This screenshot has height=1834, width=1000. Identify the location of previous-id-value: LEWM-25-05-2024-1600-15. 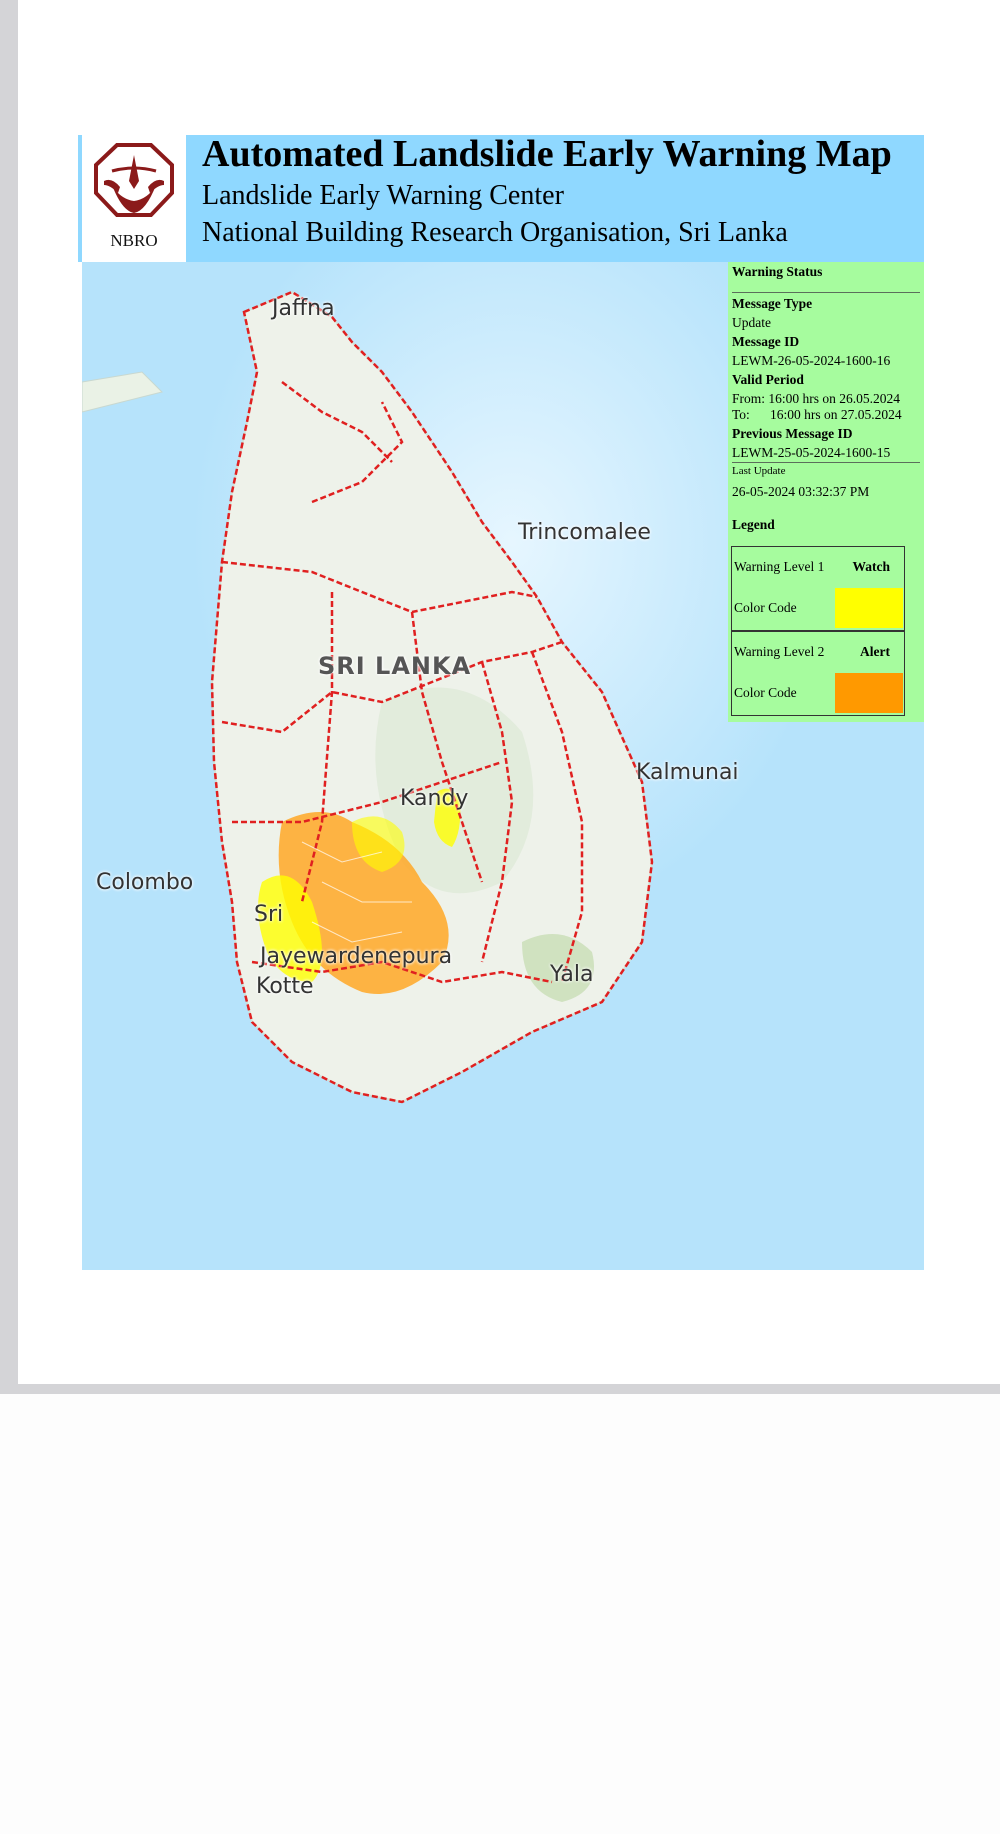
(811, 452).